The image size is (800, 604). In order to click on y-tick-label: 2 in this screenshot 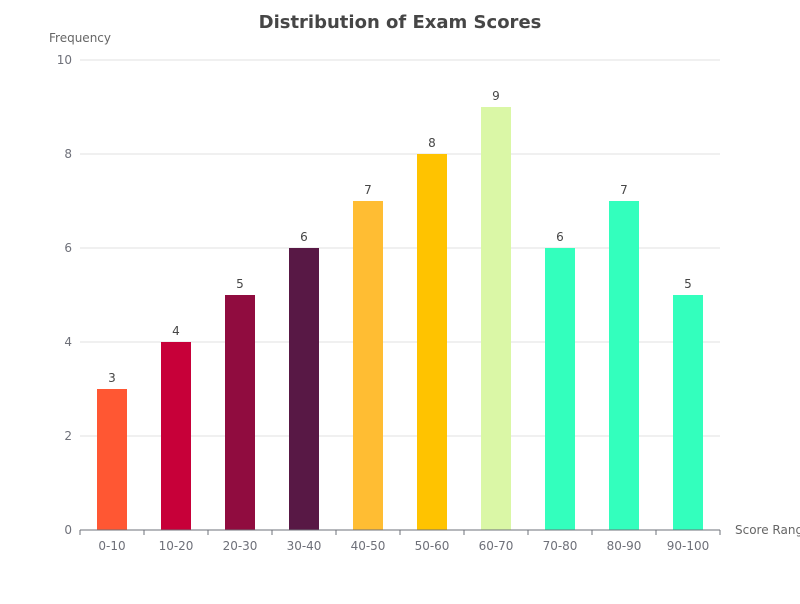, I will do `click(68, 436)`.